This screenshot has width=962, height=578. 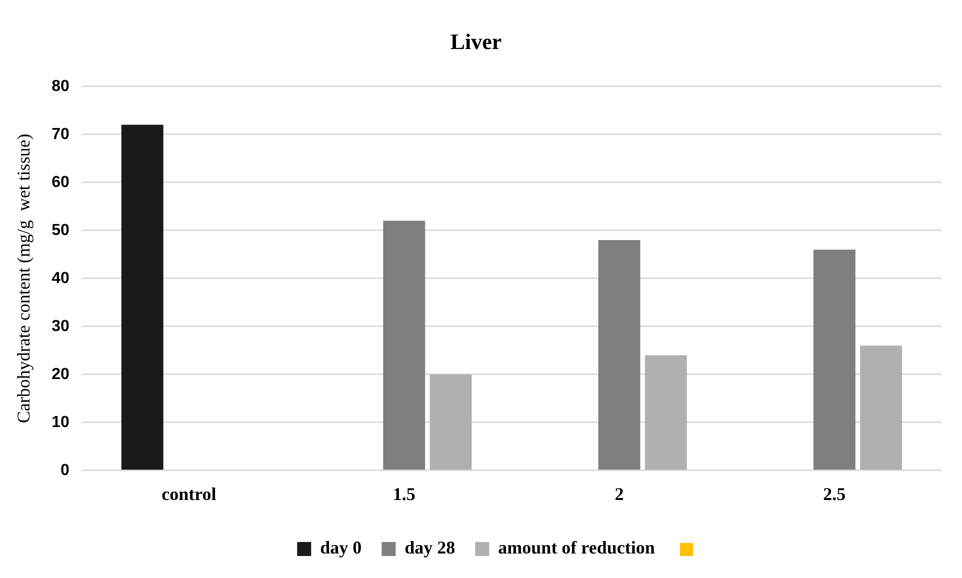 I want to click on y-tick-label: 70, so click(x=61, y=134).